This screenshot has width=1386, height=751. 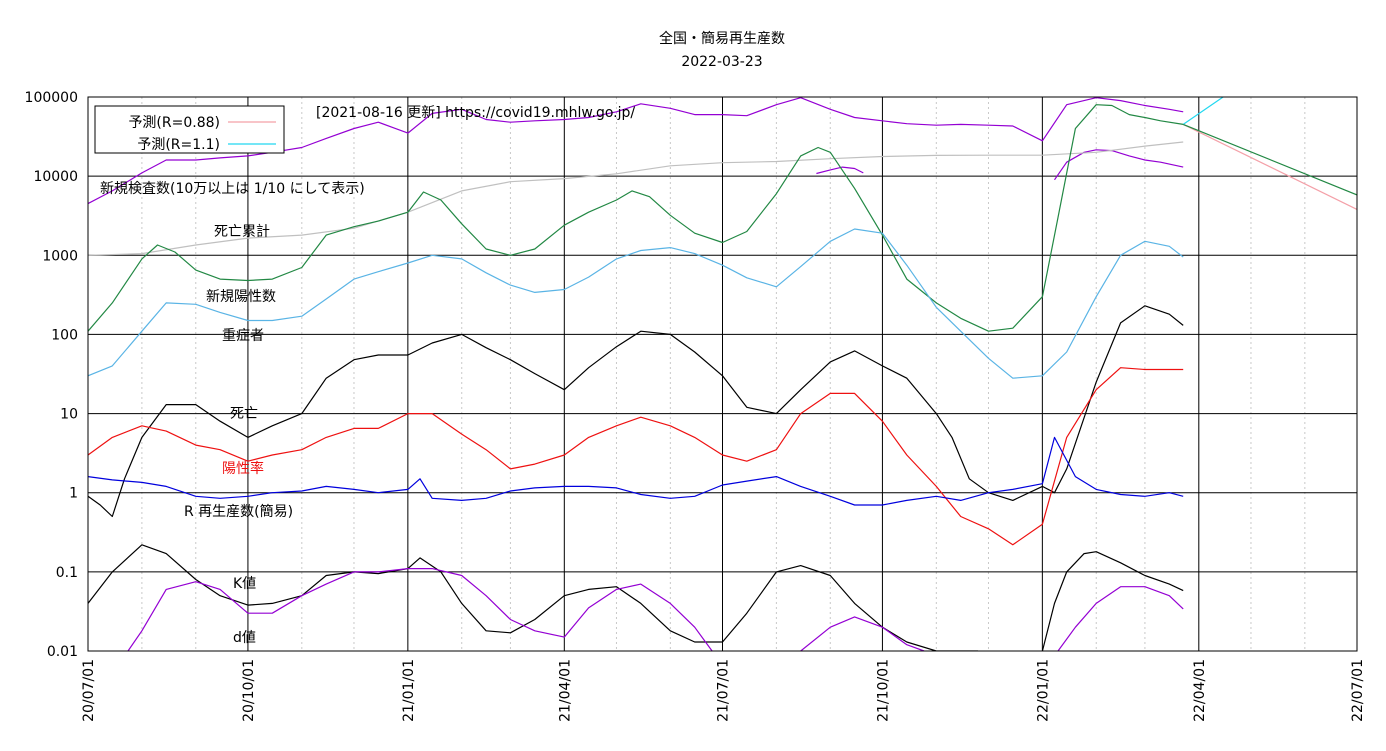 What do you see at coordinates (51, 98) in the screenshot?
I see `y-tick-label: 100000` at bounding box center [51, 98].